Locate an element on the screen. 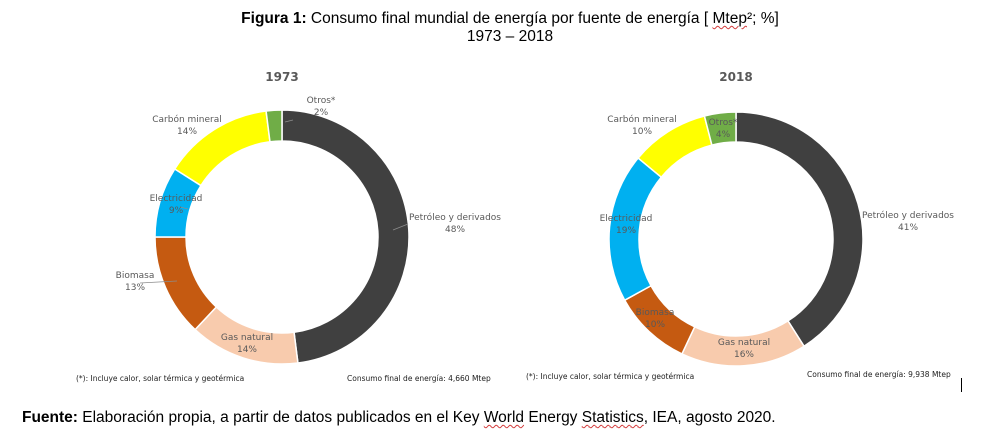 The width and height of the screenshot is (993, 432). chart-title: 1973 is located at coordinates (282, 77).